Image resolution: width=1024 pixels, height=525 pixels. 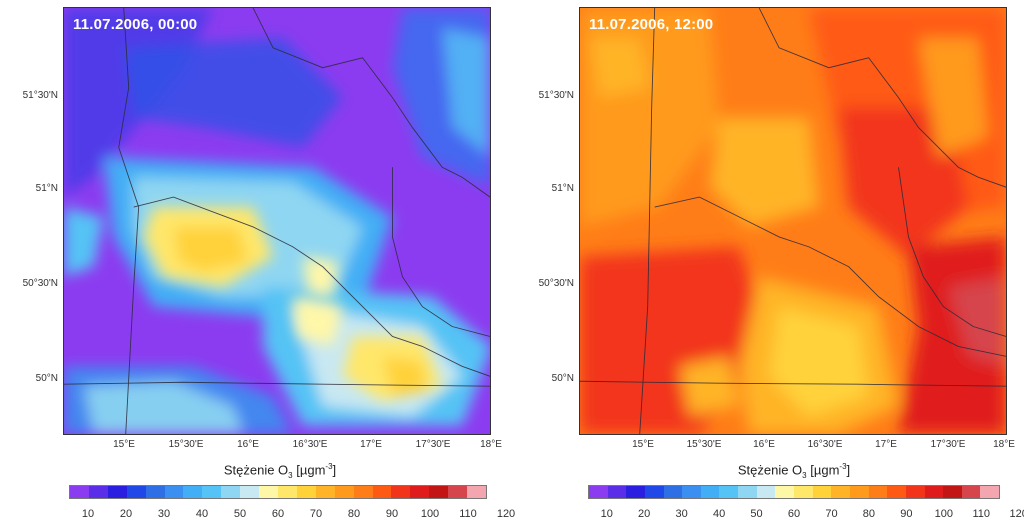 What do you see at coordinates (651, 24) in the screenshot?
I see `timestamp-label: 11.07.2006, 12:00` at bounding box center [651, 24].